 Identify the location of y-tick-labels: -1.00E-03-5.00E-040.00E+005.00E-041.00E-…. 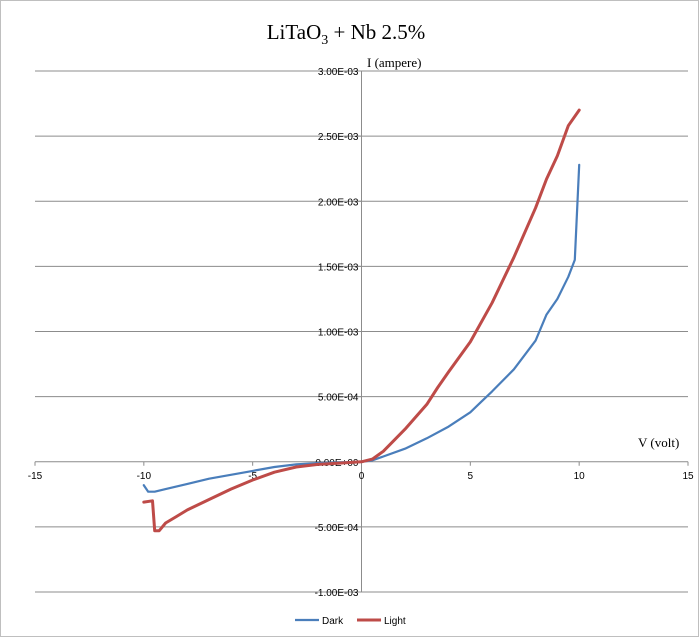
(337, 333).